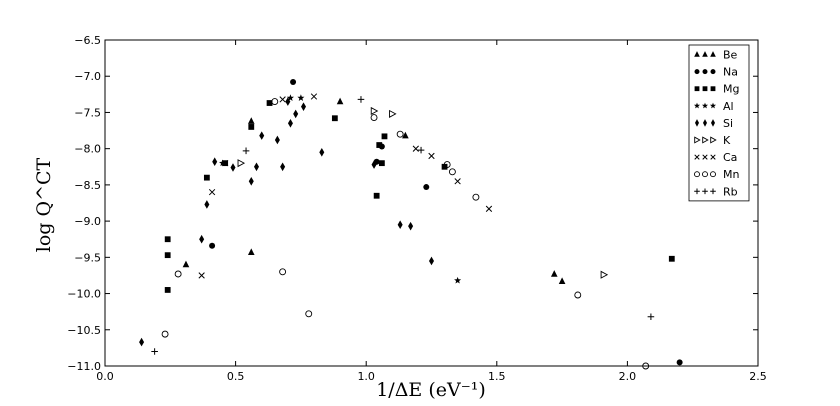 This screenshot has width=840, height=406. What do you see at coordinates (713, 89) in the screenshot?
I see `legend-marker-mg` at bounding box center [713, 89].